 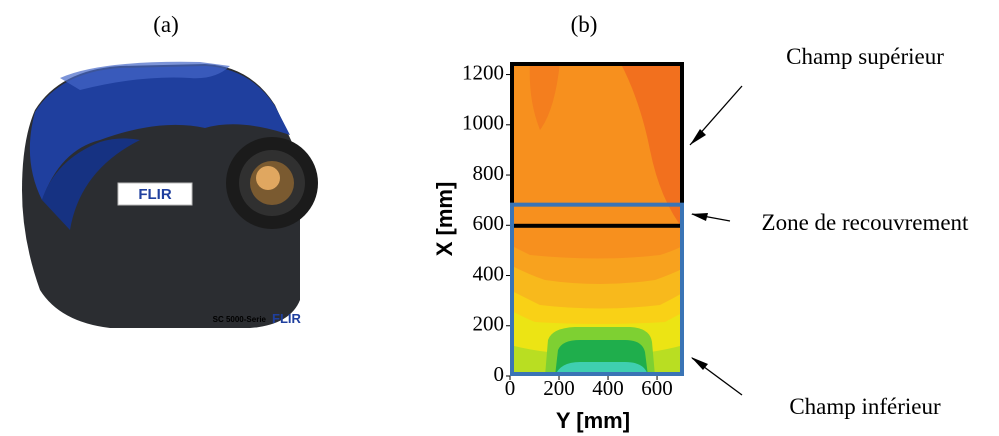 I want to click on model-text: SC 5000-Serie, so click(x=240, y=319).